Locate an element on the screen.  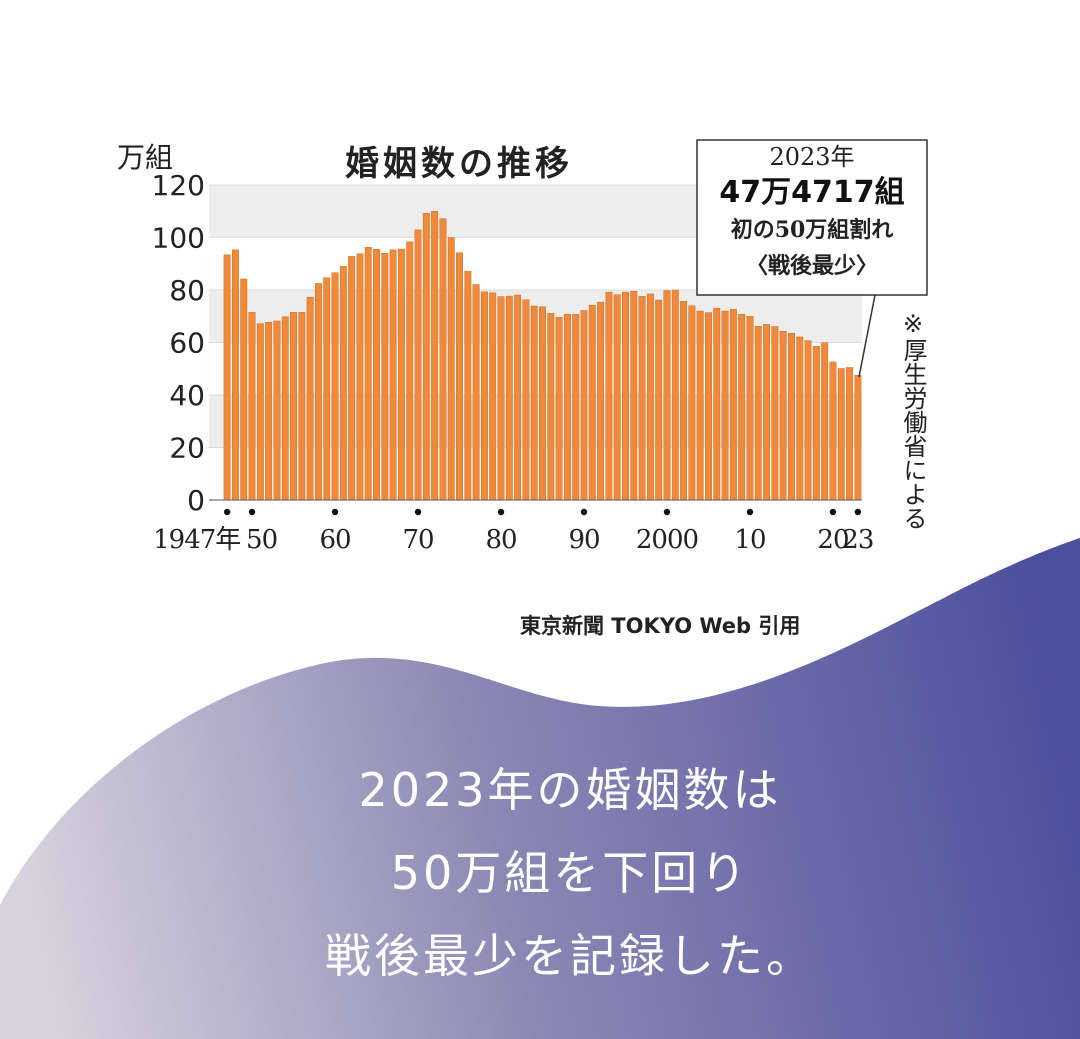
bar-2011 is located at coordinates (758, 413).